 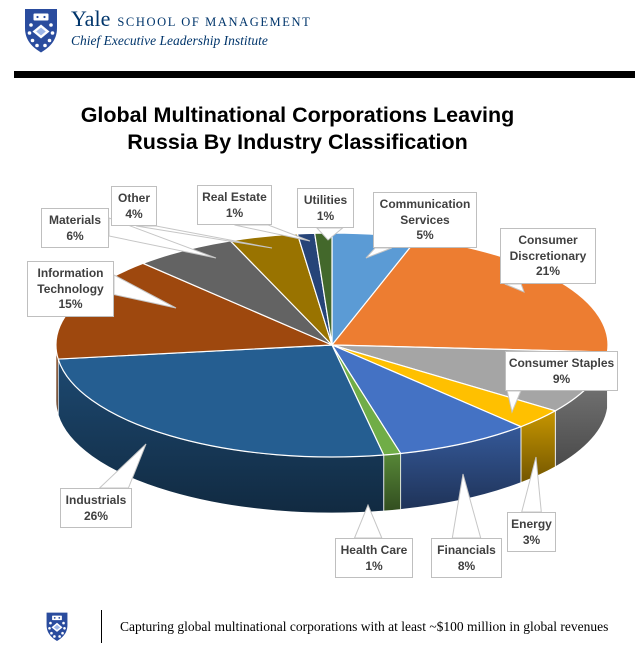 What do you see at coordinates (272, 233) in the screenshot?
I see `pie-label-real-estate-leader` at bounding box center [272, 233].